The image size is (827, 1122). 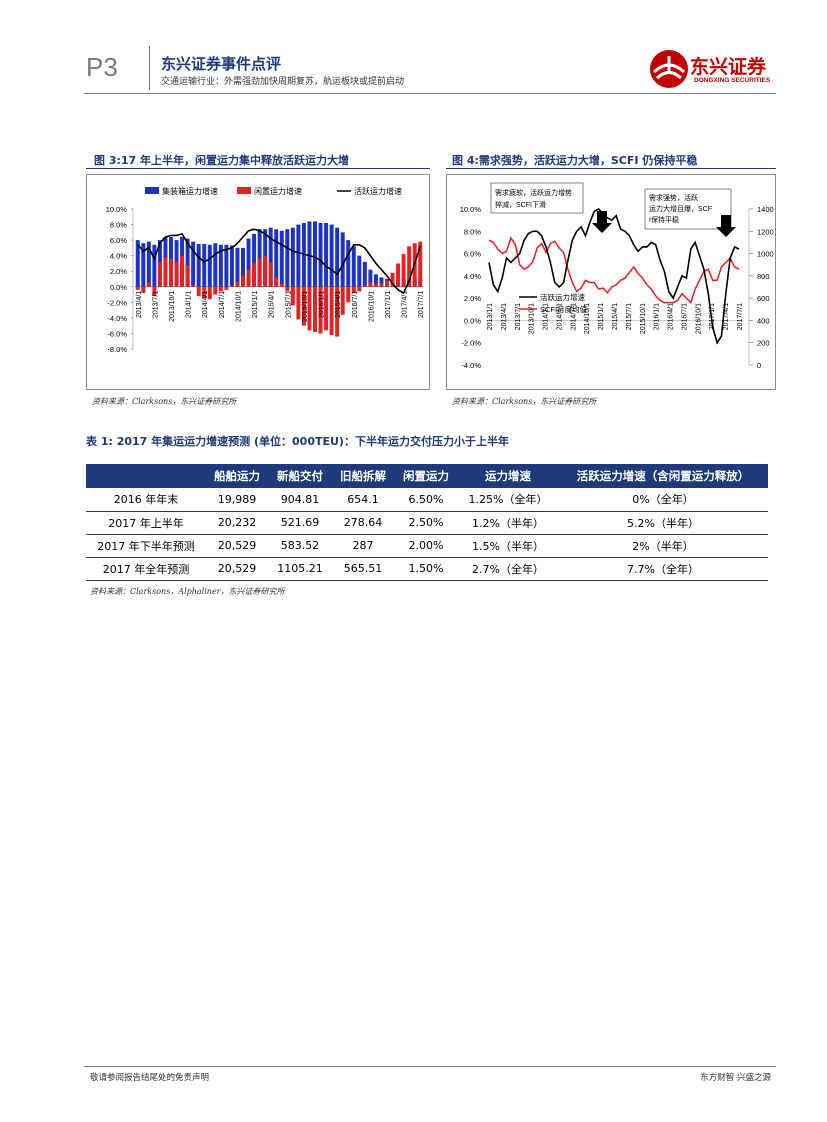 I want to click on table-cell: 1.25%（全年）, so click(x=508, y=500).